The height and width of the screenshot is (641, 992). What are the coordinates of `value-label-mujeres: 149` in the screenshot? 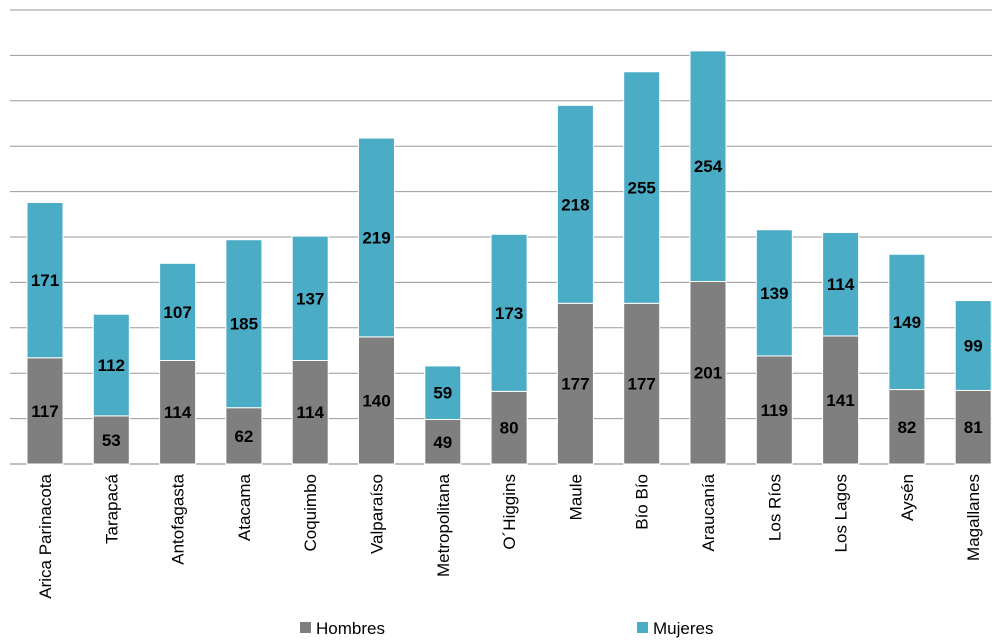 It's located at (907, 322).